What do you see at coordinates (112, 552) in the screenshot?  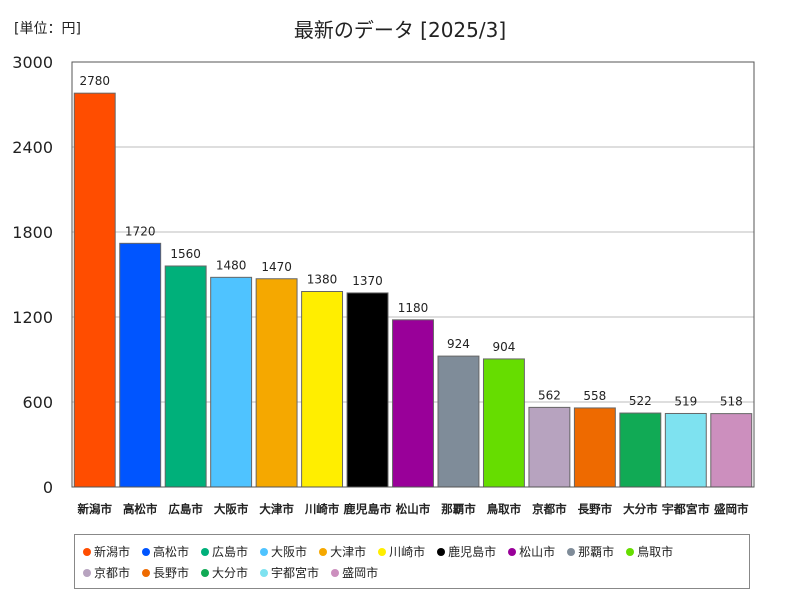 I see `legend-label: 新潟市` at bounding box center [112, 552].